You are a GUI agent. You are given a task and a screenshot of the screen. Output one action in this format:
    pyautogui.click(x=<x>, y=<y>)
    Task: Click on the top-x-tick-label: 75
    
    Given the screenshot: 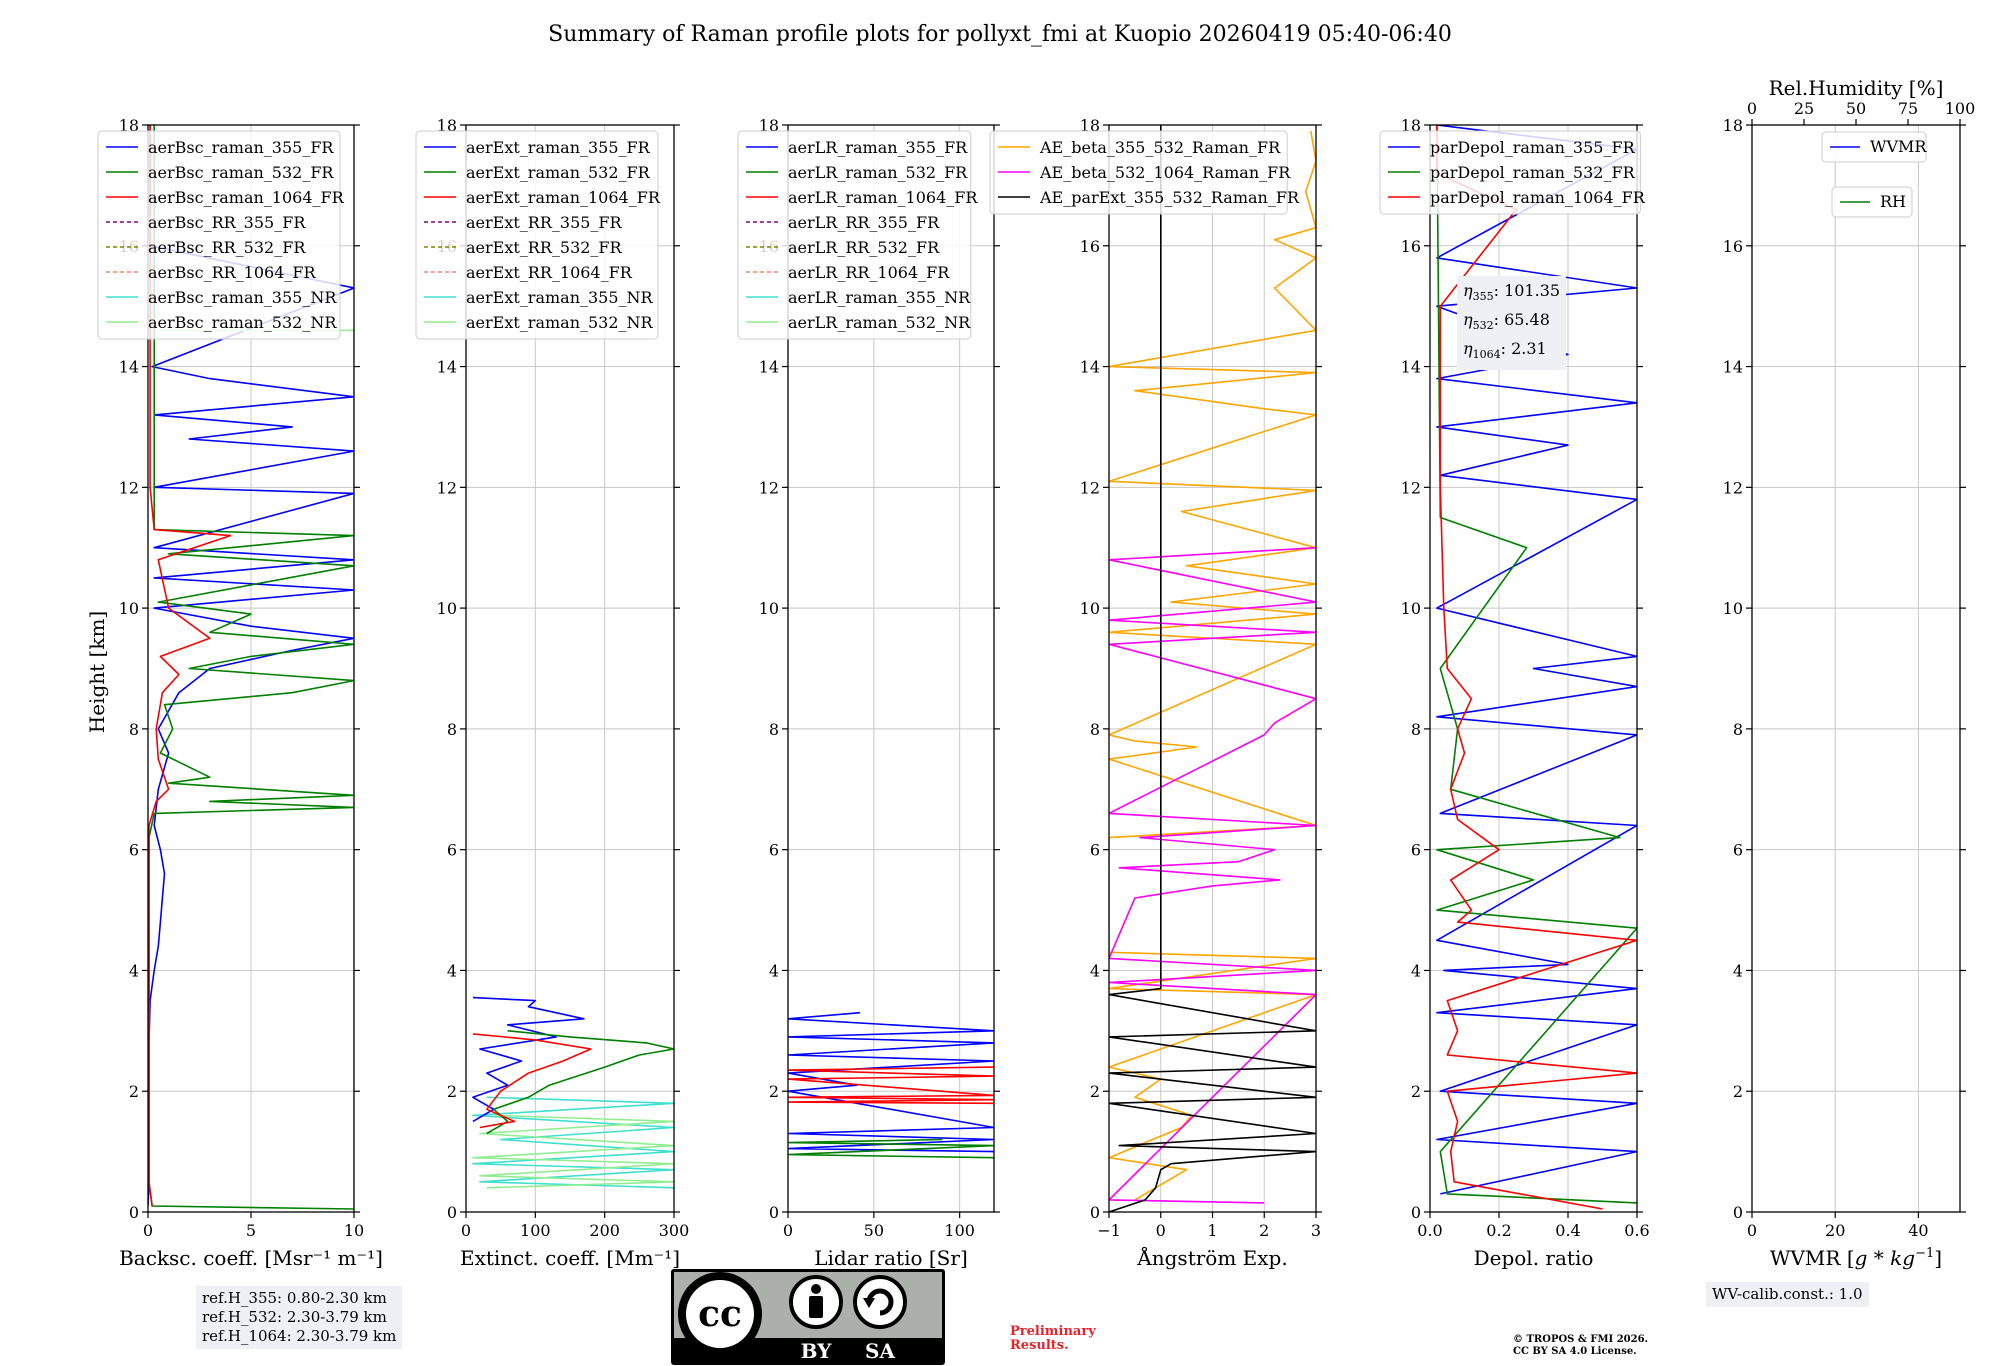 What is the action you would take?
    pyautogui.click(x=1908, y=108)
    